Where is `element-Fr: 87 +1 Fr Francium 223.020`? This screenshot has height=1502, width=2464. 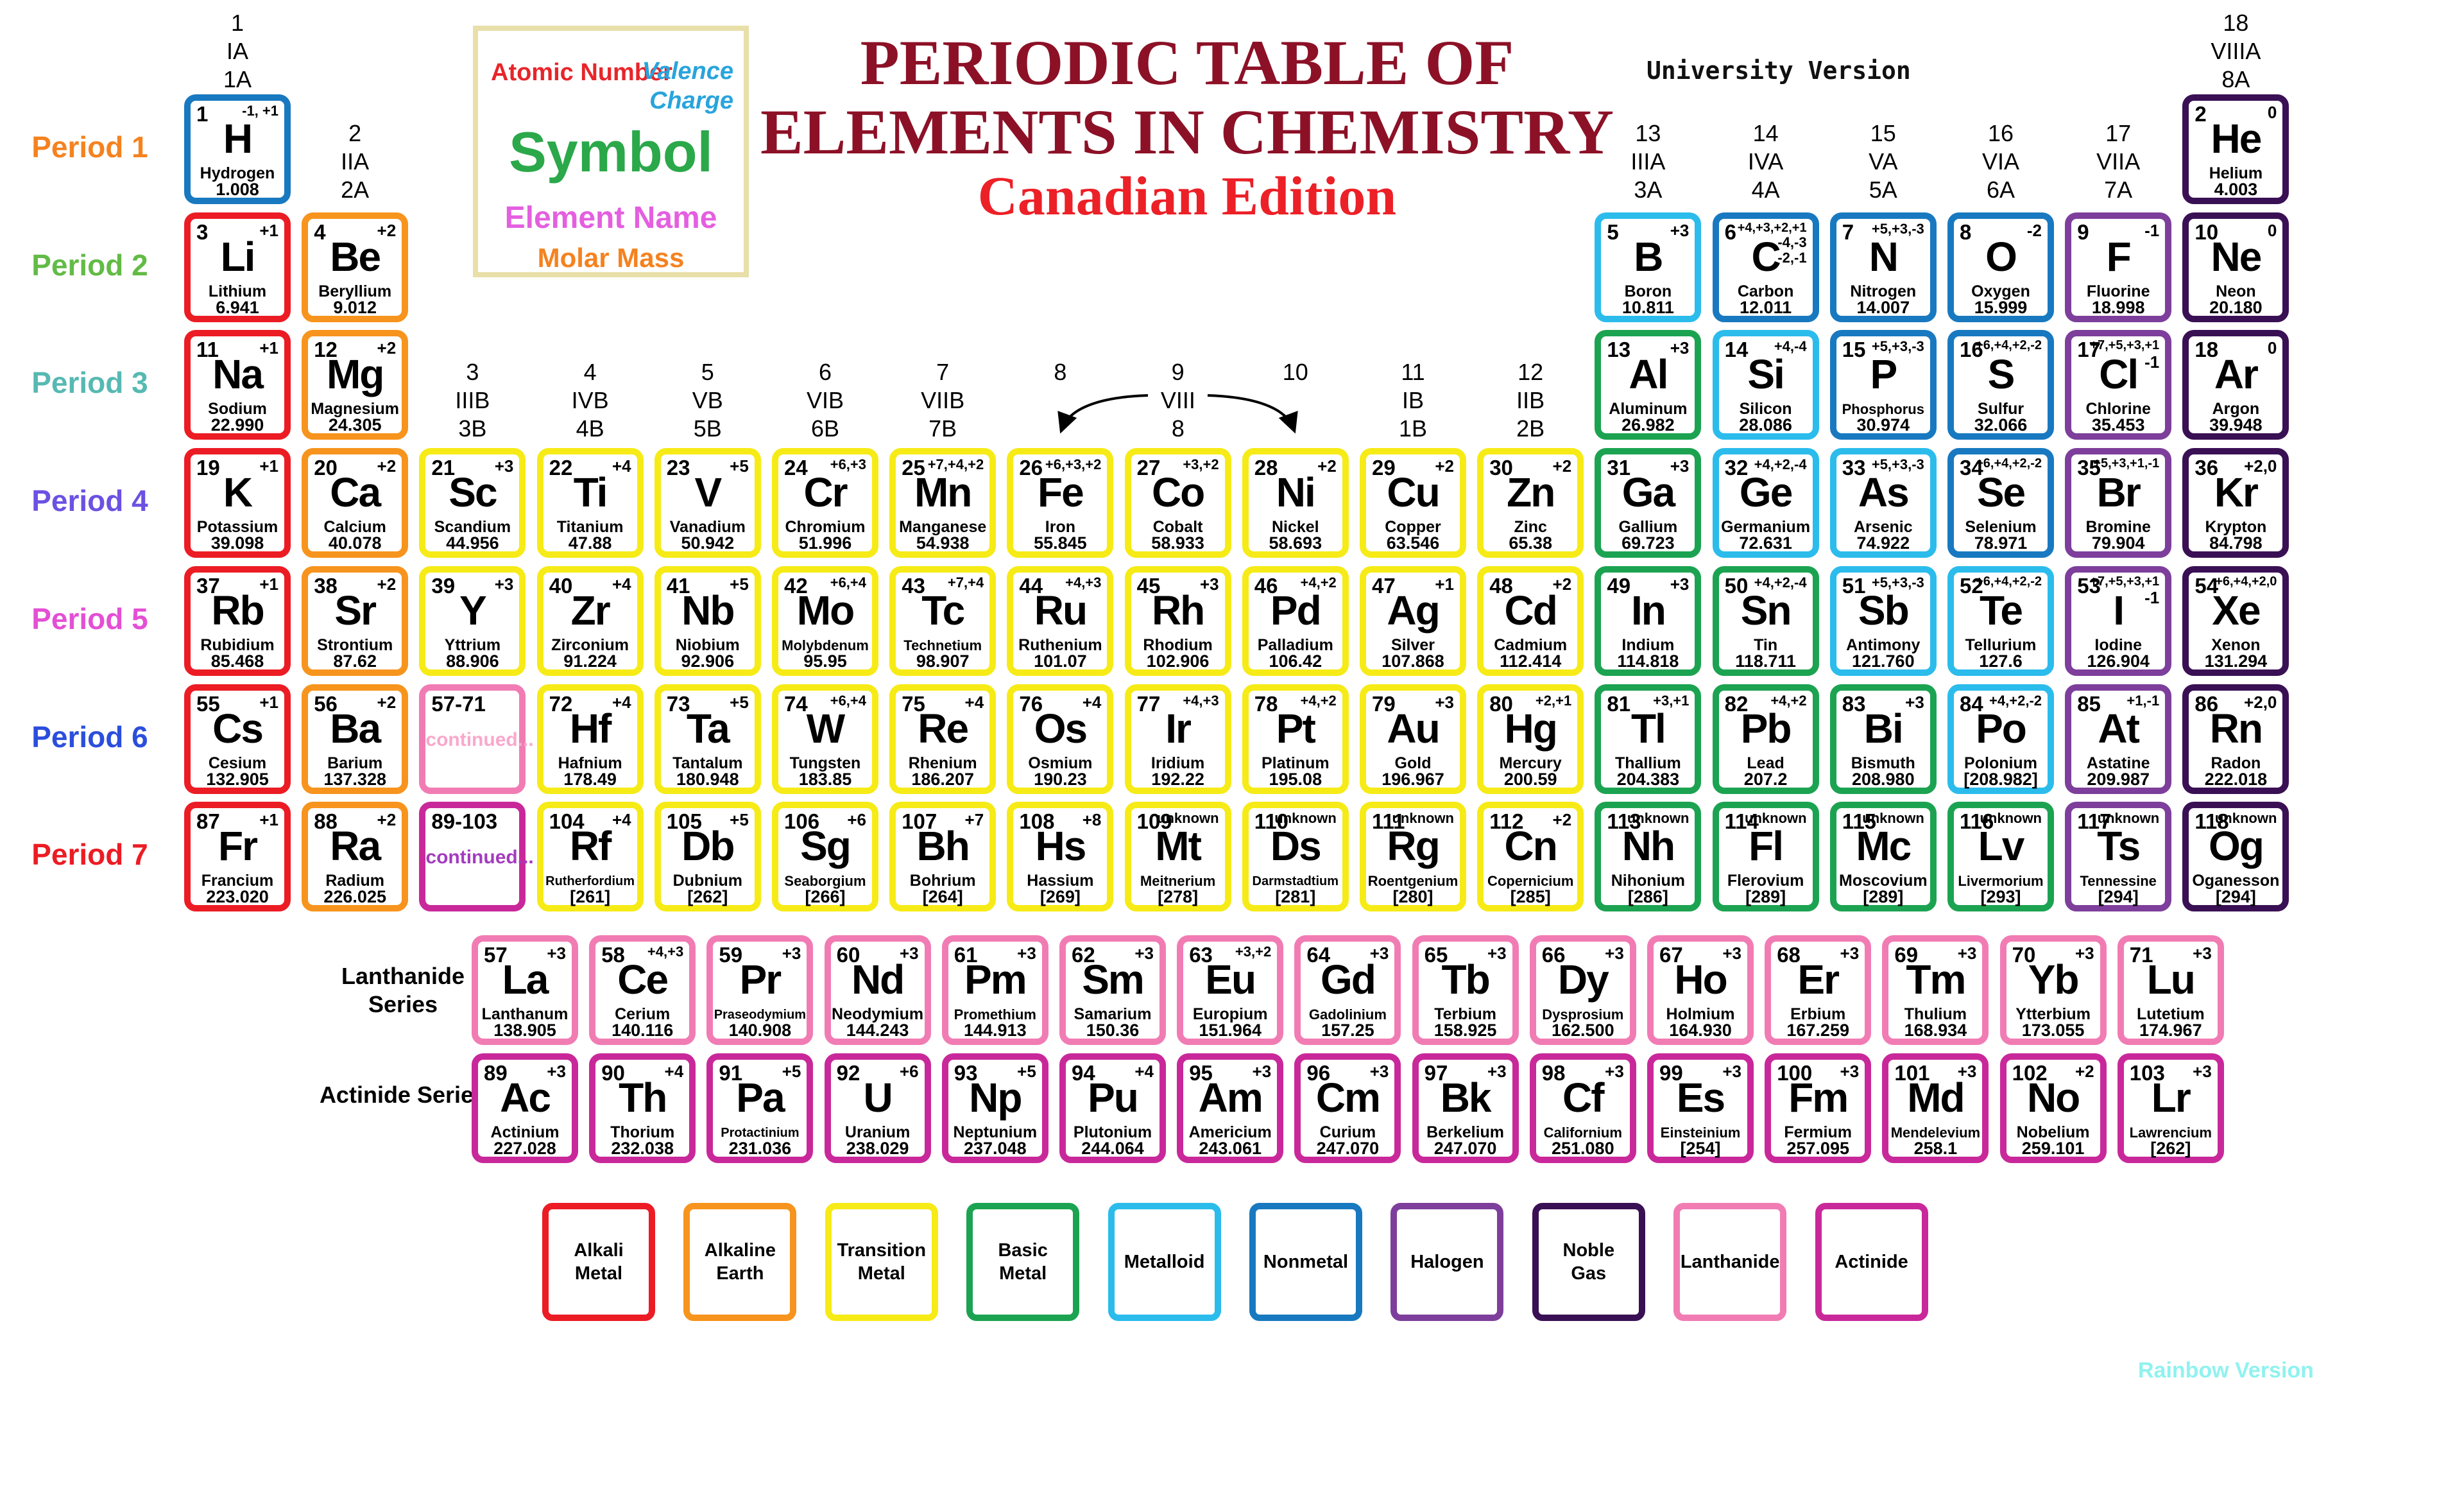 element-Fr: 87 +1 Fr Francium 223.020 is located at coordinates (238, 857).